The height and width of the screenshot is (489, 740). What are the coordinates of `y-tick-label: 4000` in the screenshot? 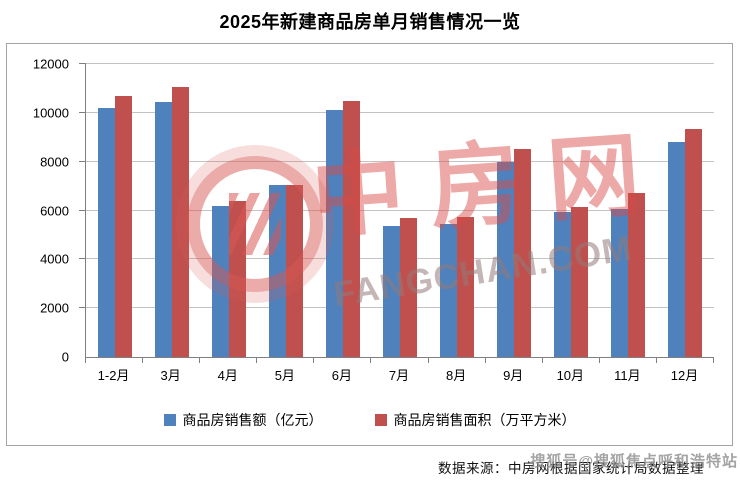 It's located at (54, 259).